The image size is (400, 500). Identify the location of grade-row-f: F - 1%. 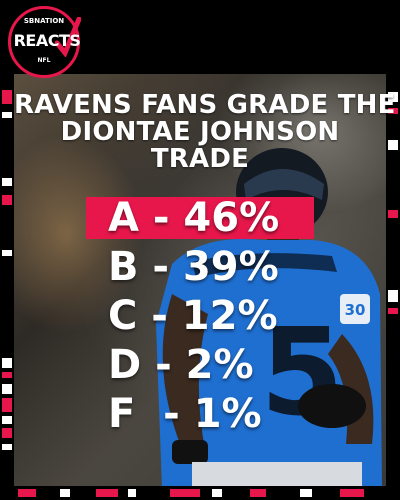
(236, 414).